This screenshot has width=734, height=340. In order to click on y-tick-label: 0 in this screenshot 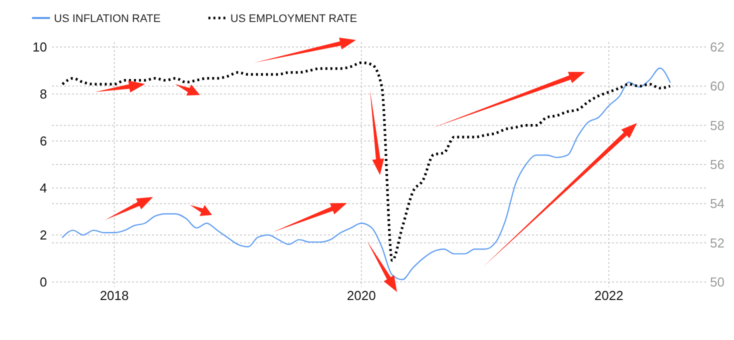, I will do `click(43, 282)`.